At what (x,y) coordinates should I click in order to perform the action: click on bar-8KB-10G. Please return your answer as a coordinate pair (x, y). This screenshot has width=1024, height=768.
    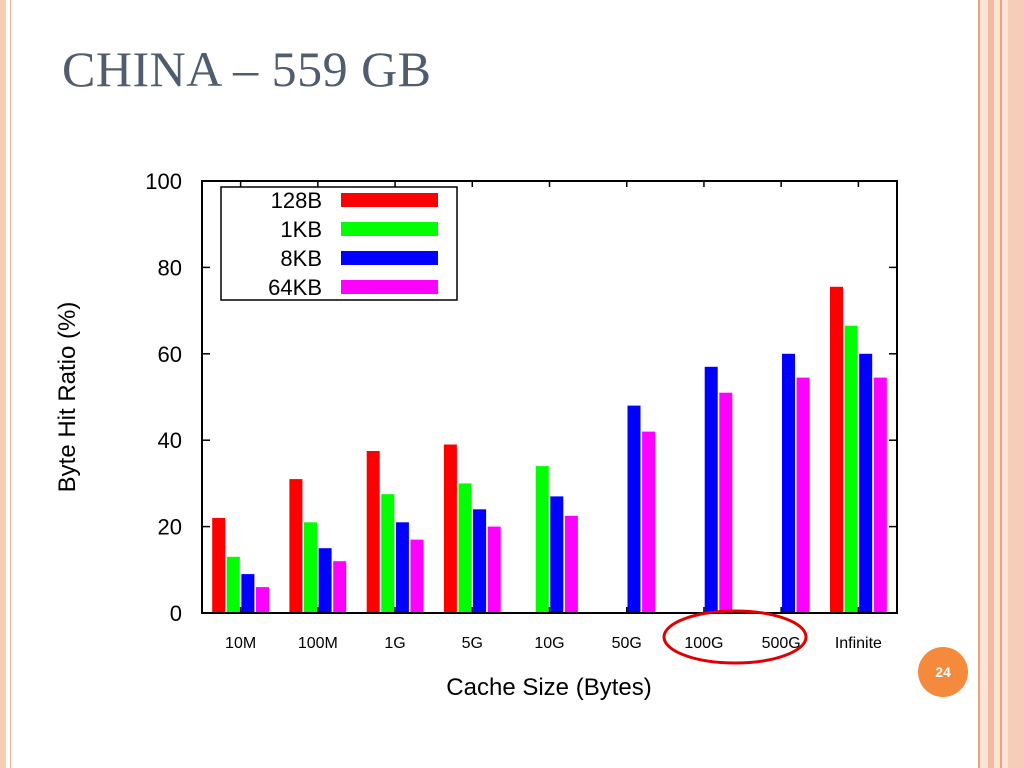
    Looking at the image, I should click on (557, 554).